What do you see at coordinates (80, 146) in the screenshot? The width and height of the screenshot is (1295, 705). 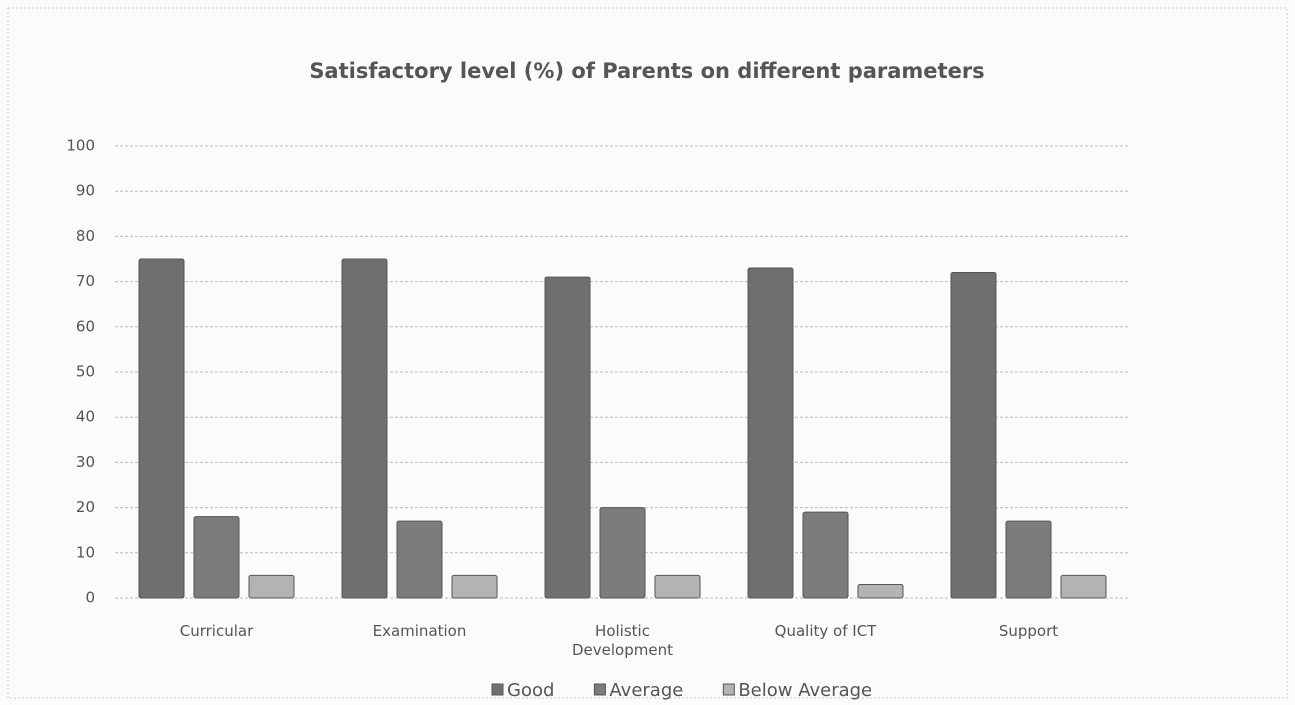 I see `y-tick-label: 100` at bounding box center [80, 146].